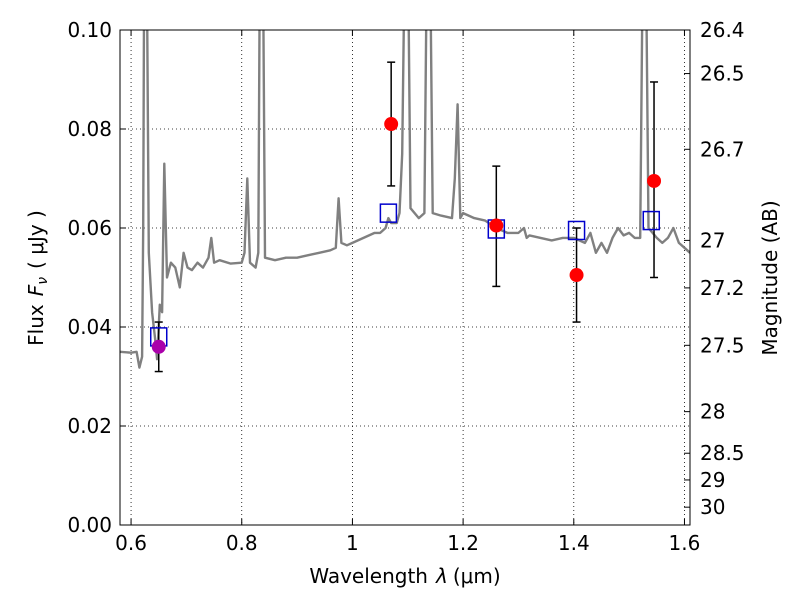  What do you see at coordinates (89, 228) in the screenshot?
I see `y-tick-label: 0.06` at bounding box center [89, 228].